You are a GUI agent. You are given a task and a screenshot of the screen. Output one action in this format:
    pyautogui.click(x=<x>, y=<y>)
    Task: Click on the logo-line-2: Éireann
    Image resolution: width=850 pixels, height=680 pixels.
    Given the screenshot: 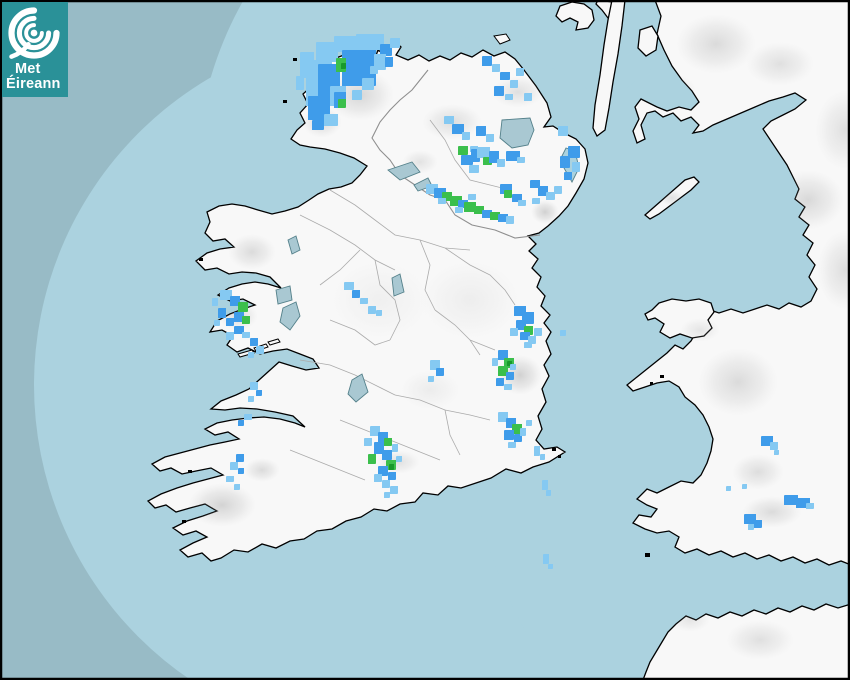 What is the action you would take?
    pyautogui.click(x=33, y=83)
    